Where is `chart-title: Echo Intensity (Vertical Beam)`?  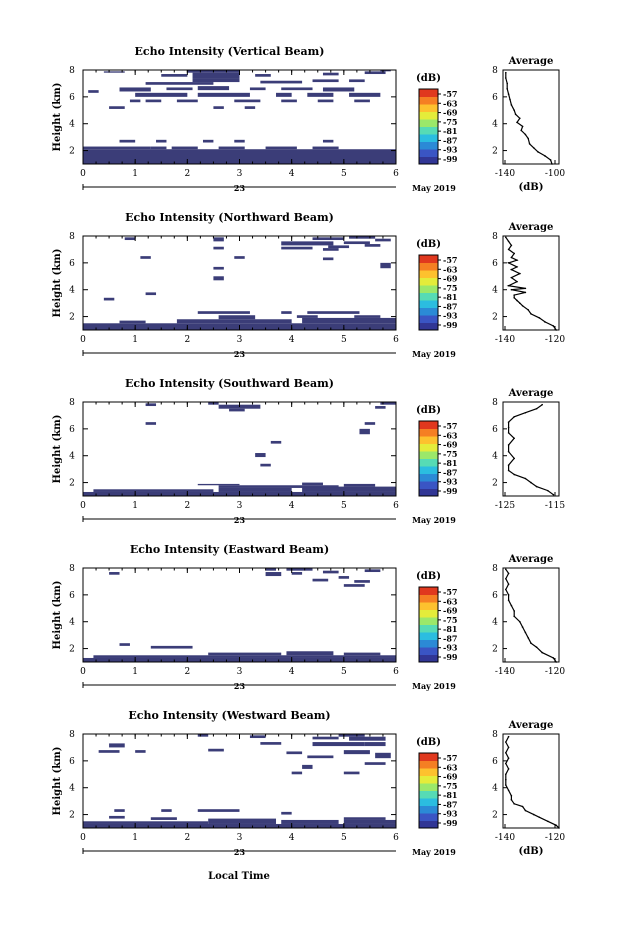
chart-title: Echo Intensity (Vertical Beam) is located at coordinates (229, 51).